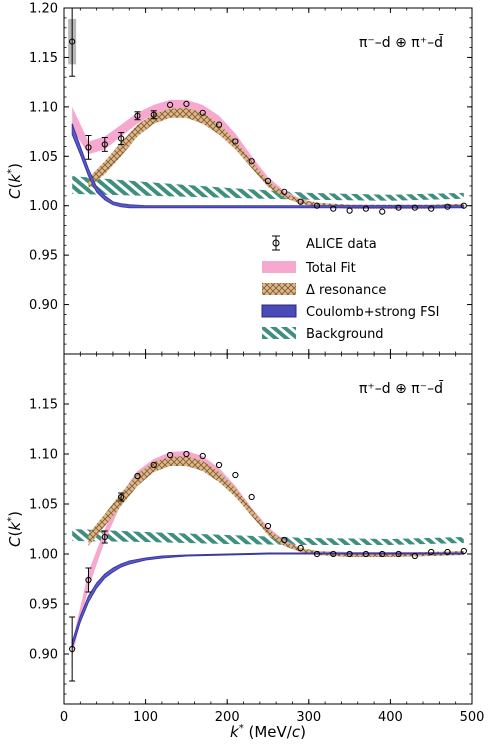  I want to click on x-tick-label: 300, so click(308, 717).